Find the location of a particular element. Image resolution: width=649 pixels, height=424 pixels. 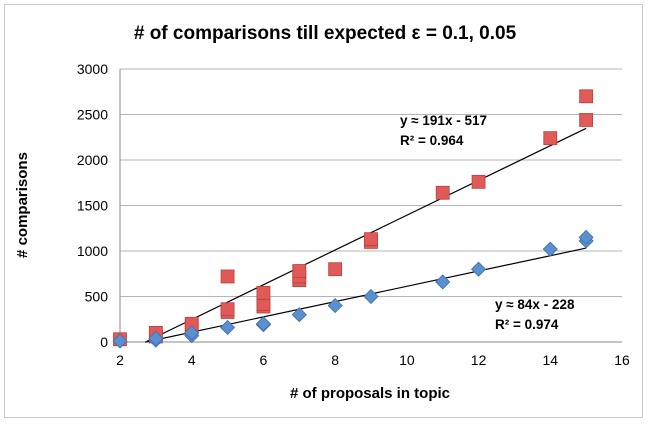

blue-trend-equation: y ≈ 84x - 228 is located at coordinates (535, 304).